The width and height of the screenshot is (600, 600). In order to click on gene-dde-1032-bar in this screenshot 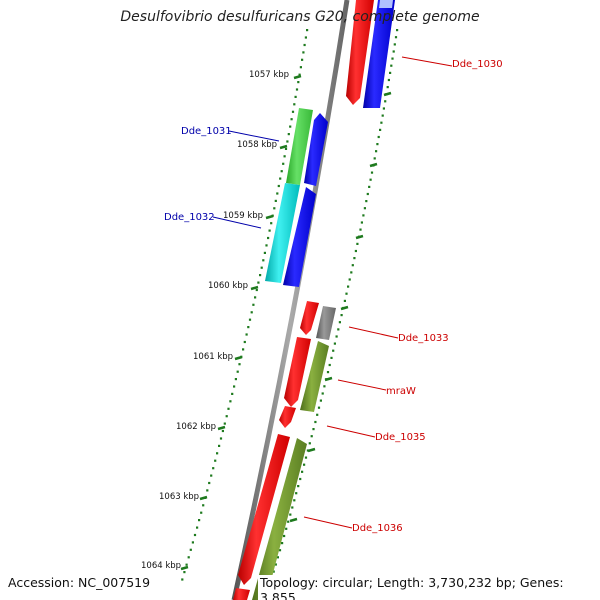, I will do `click(282, 233)`.